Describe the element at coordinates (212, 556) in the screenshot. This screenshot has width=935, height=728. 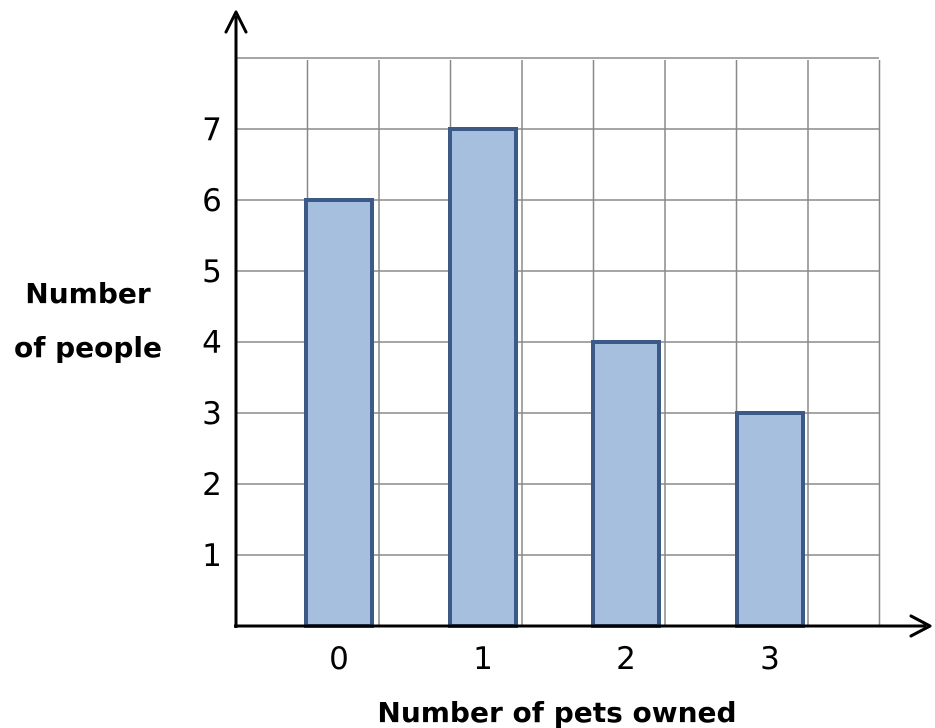
I see `y-tick-label-1: 1` at that location.